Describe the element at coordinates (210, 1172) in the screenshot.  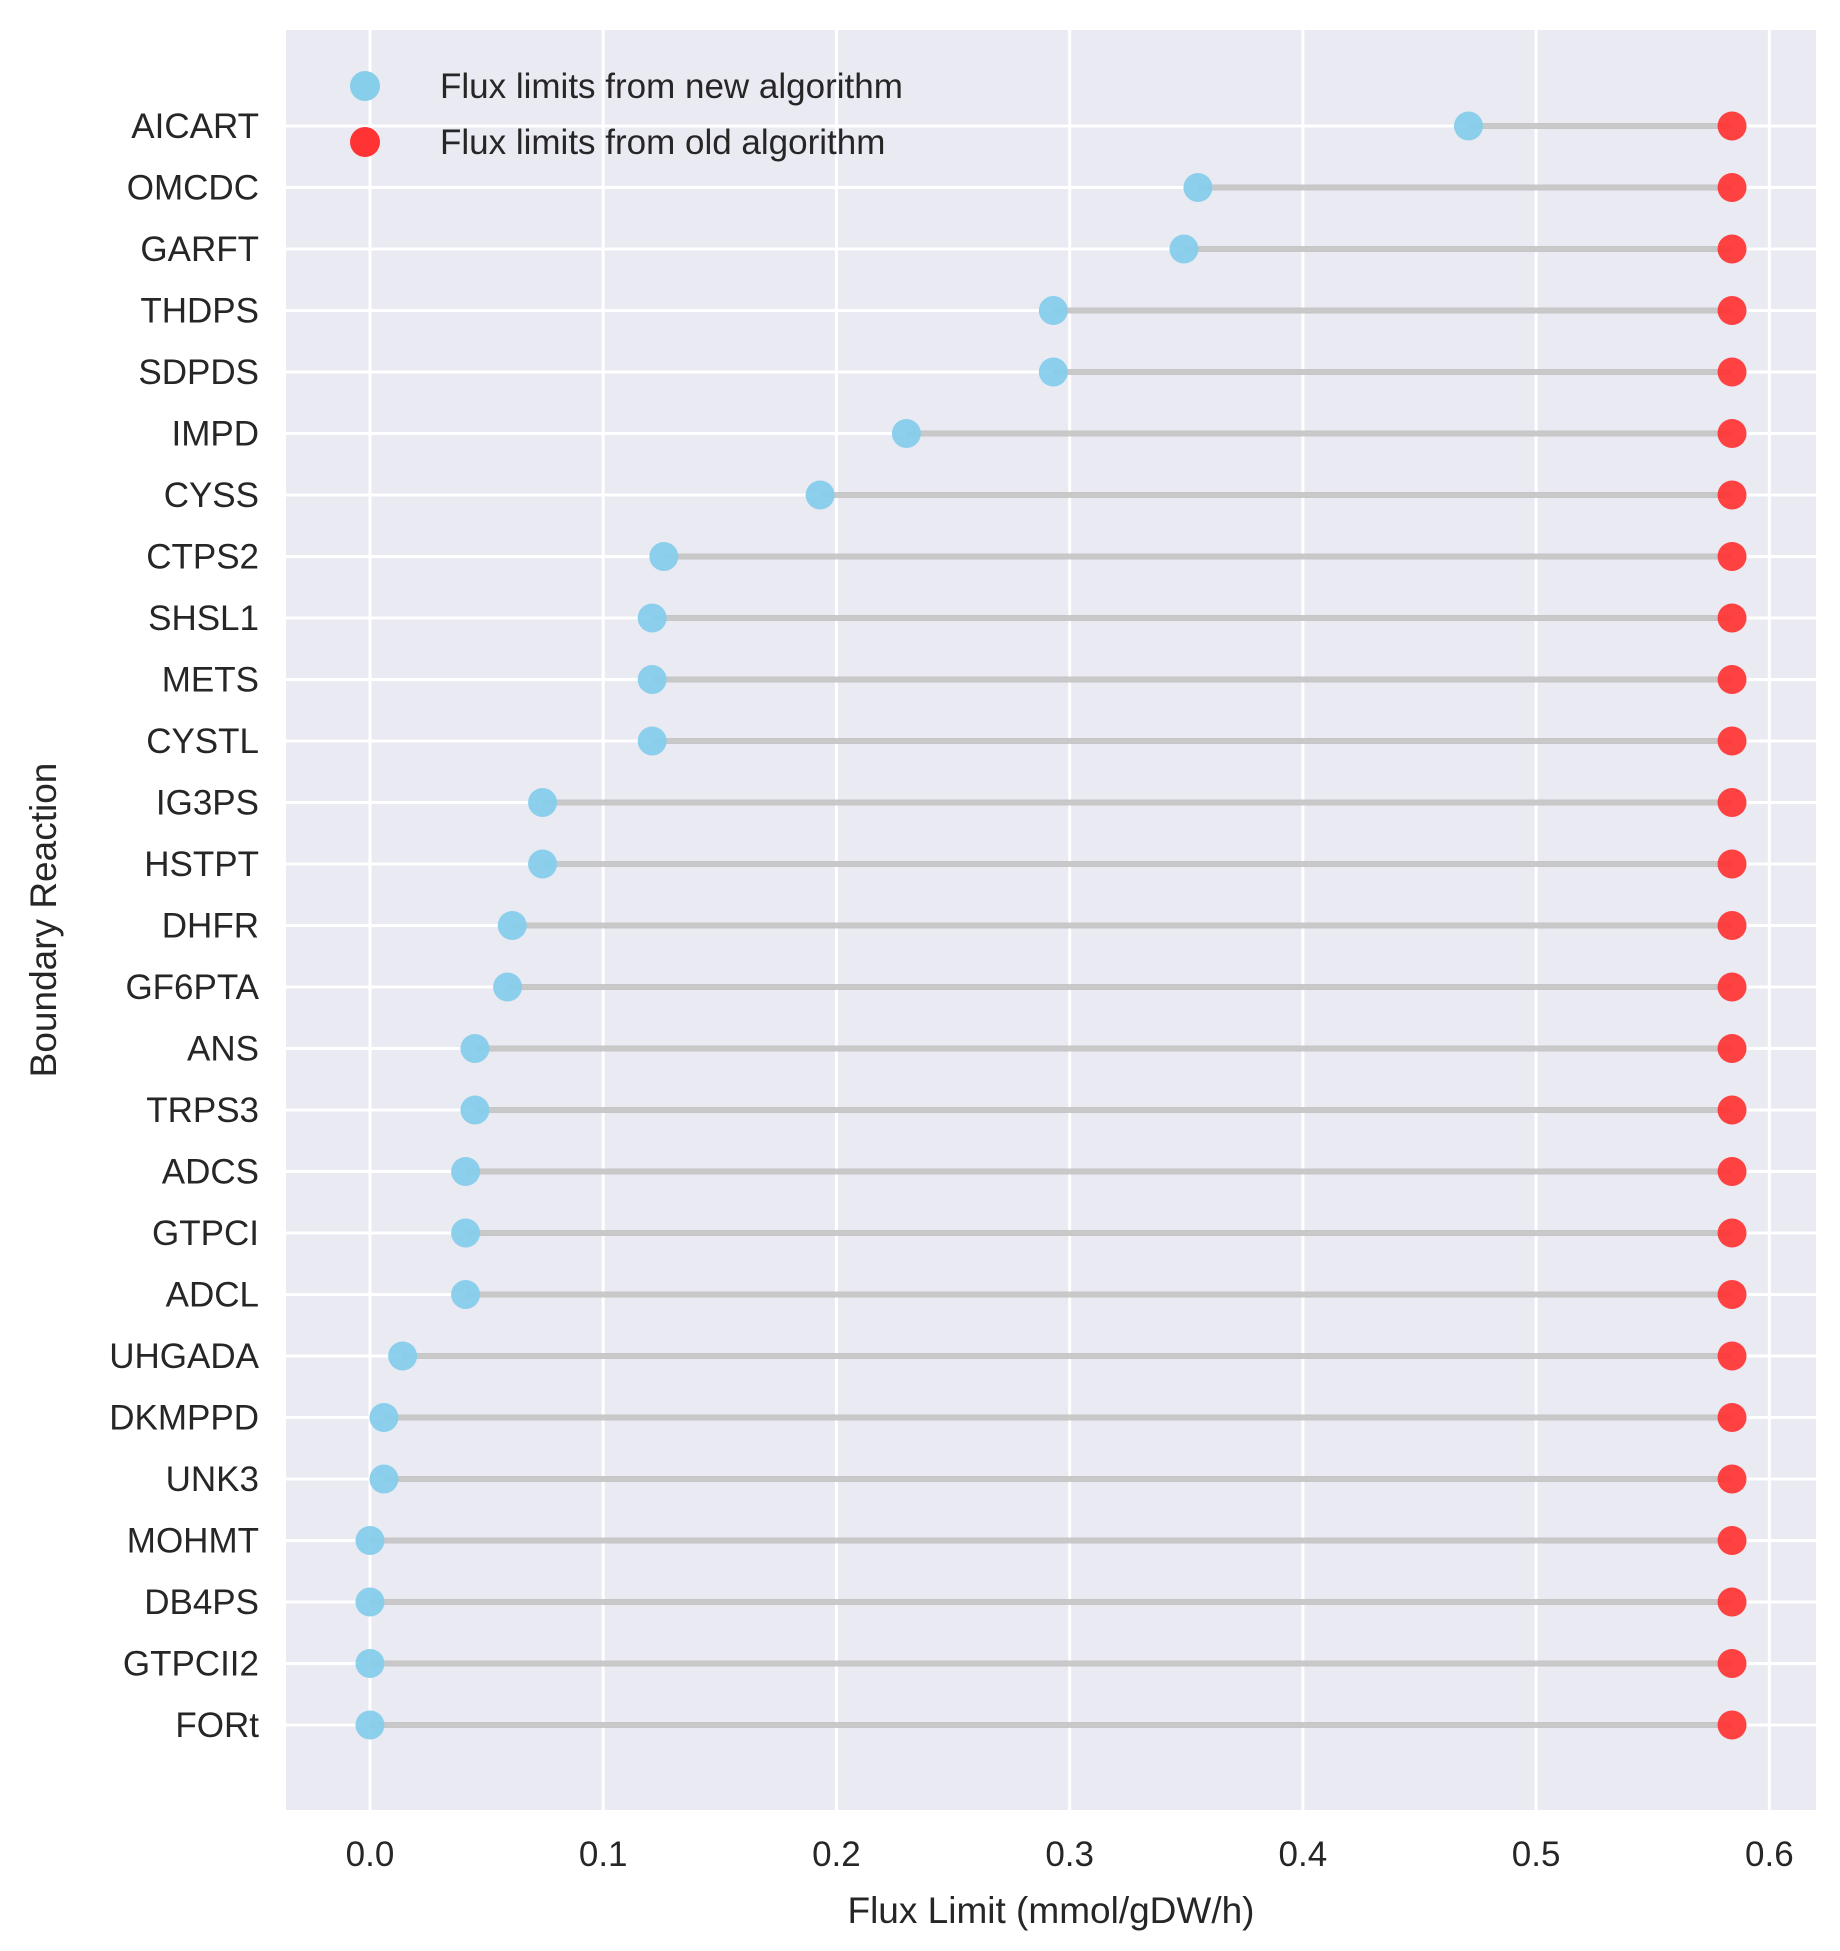
I see `y-tick-label: ADCS` at that location.